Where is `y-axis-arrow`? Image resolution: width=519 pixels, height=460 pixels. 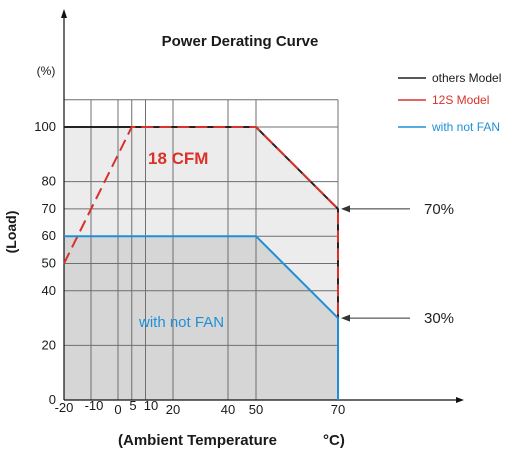 y-axis-arrow is located at coordinates (64, 13).